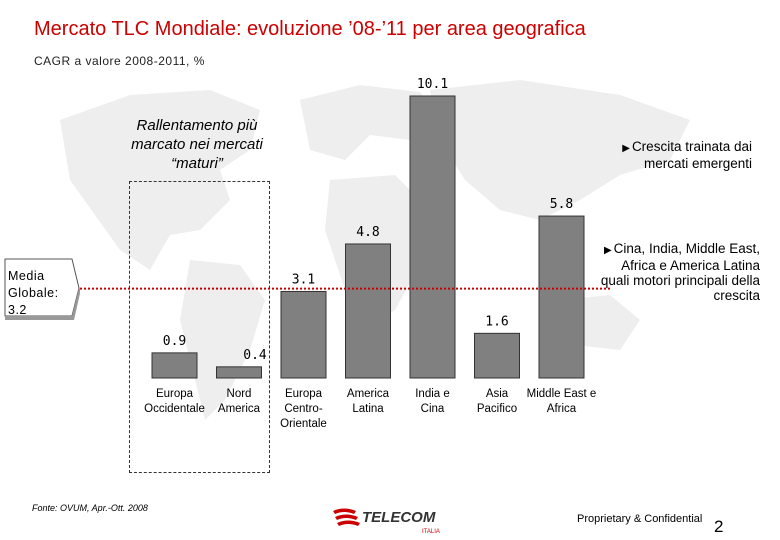  What do you see at coordinates (26, 276) in the screenshot?
I see `media-label-line-1: Media` at bounding box center [26, 276].